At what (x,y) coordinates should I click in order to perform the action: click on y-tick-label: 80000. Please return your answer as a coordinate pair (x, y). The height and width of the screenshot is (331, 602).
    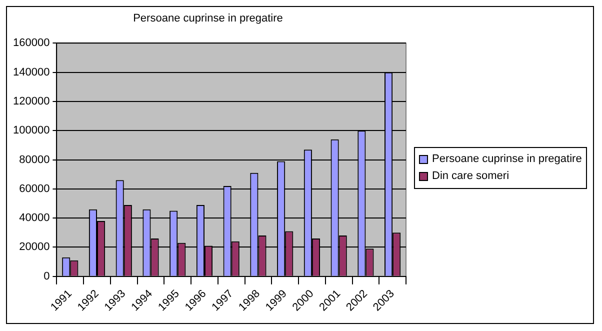
    Looking at the image, I should click on (34, 160).